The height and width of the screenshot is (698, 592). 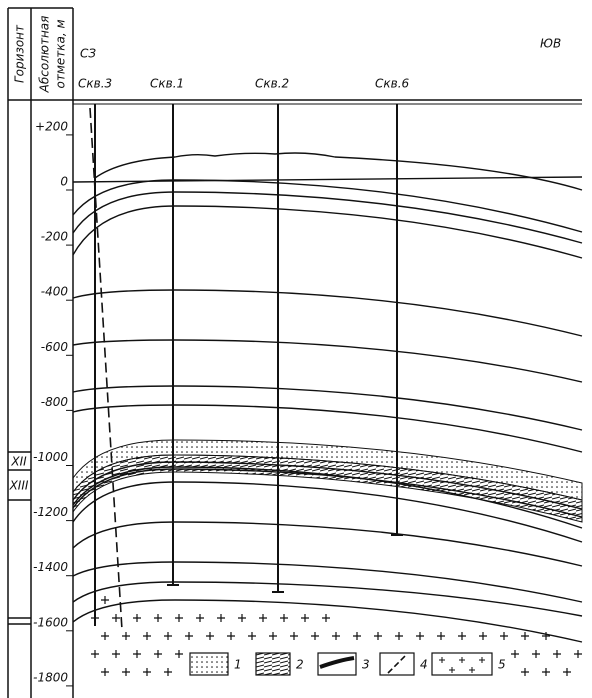 I want to click on well-label: Скв.2, so click(x=272, y=84).